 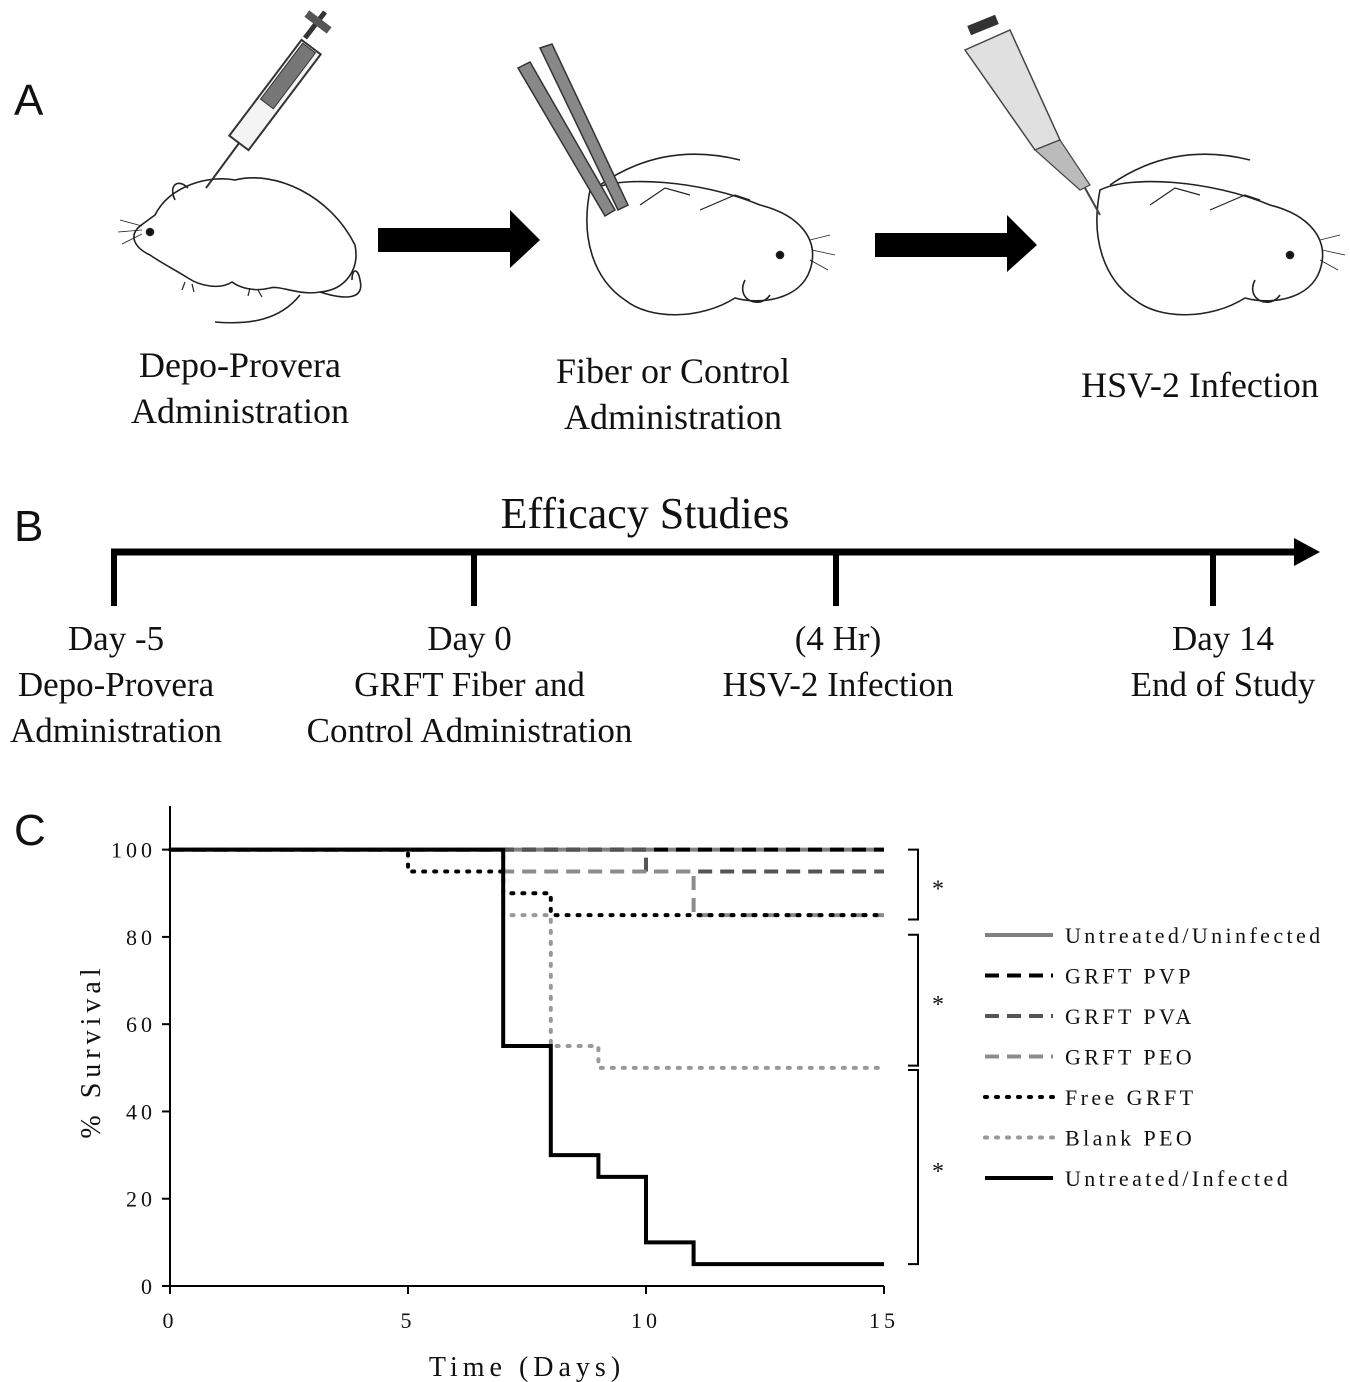 I want to click on series-line-blank-peo, so click(x=527, y=958).